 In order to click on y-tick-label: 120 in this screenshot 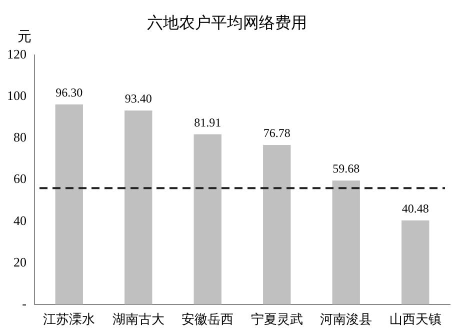, I will do `click(16, 54)`.